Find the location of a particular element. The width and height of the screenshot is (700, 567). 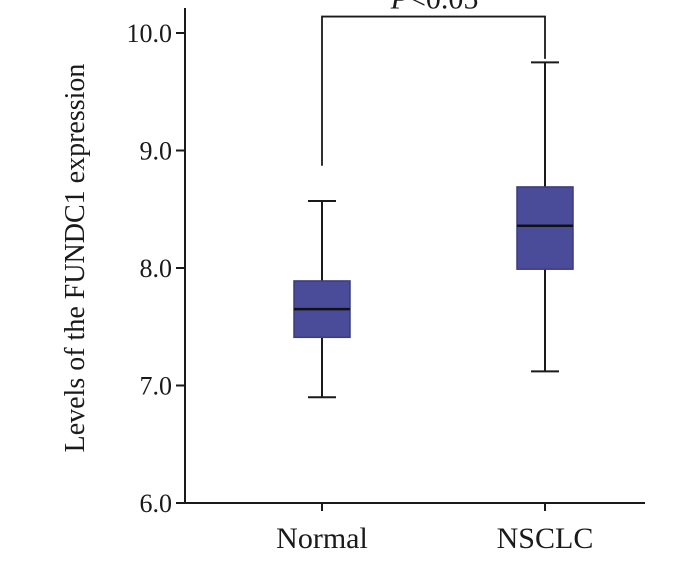

iqr-box is located at coordinates (545, 228).